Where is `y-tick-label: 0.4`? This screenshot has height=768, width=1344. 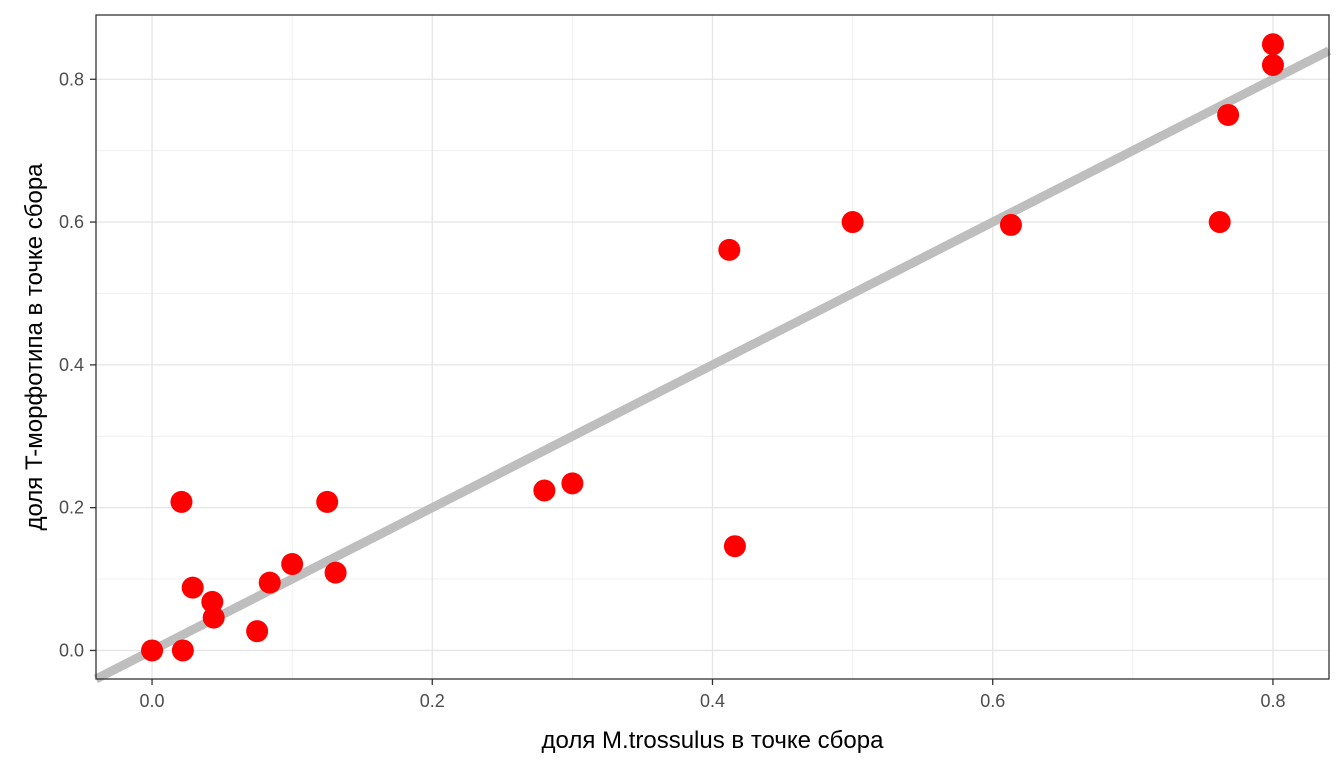 y-tick-label: 0.4 is located at coordinates (71, 365).